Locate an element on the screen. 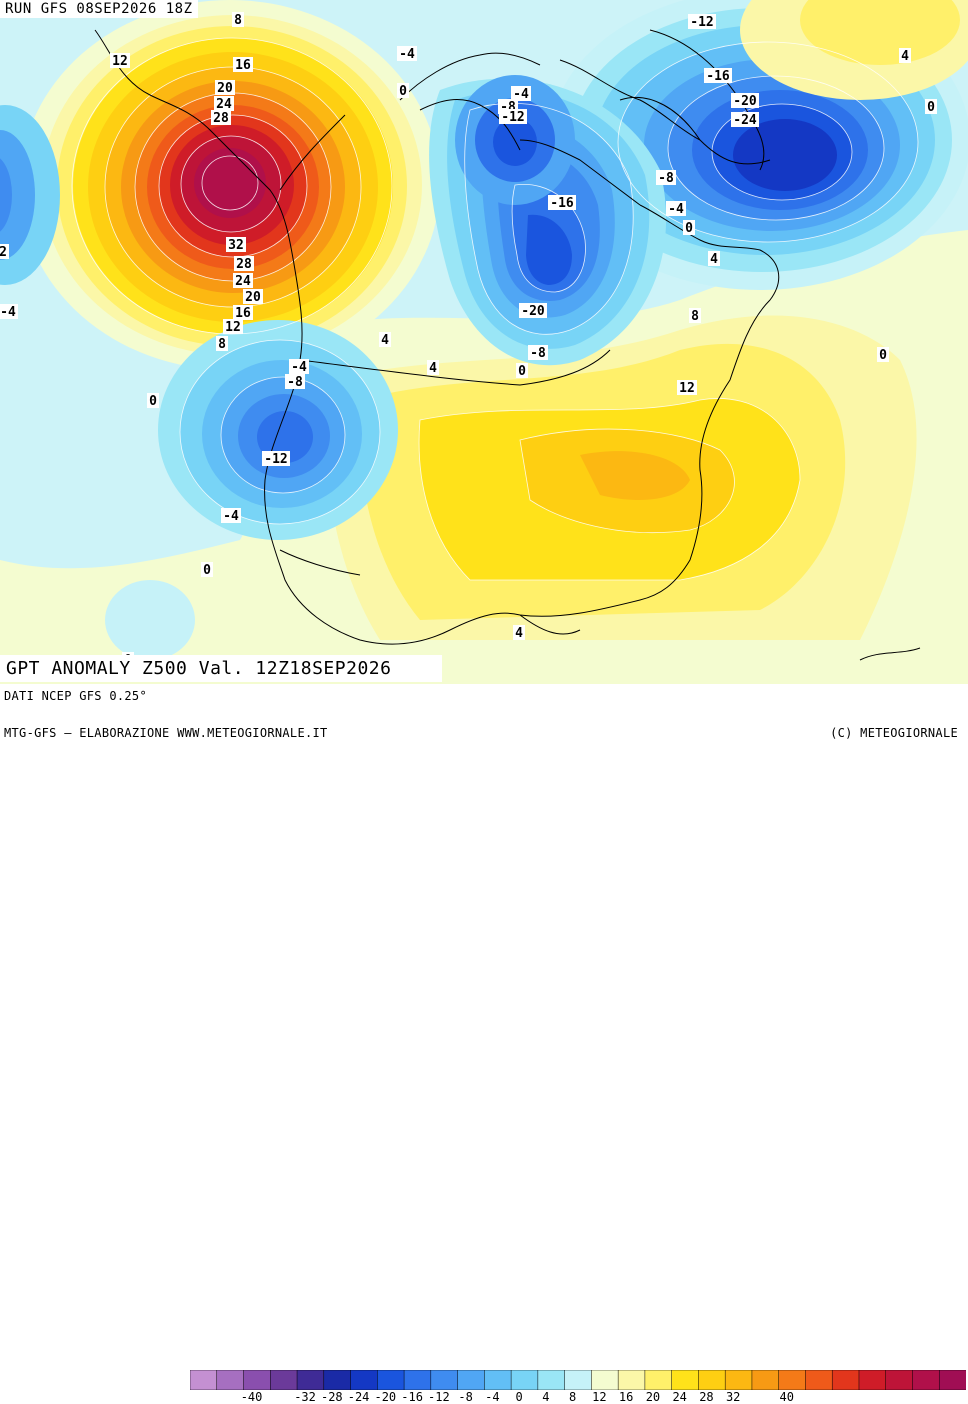 The image size is (968, 1404). pacific-pocket is located at coordinates (150, 620).